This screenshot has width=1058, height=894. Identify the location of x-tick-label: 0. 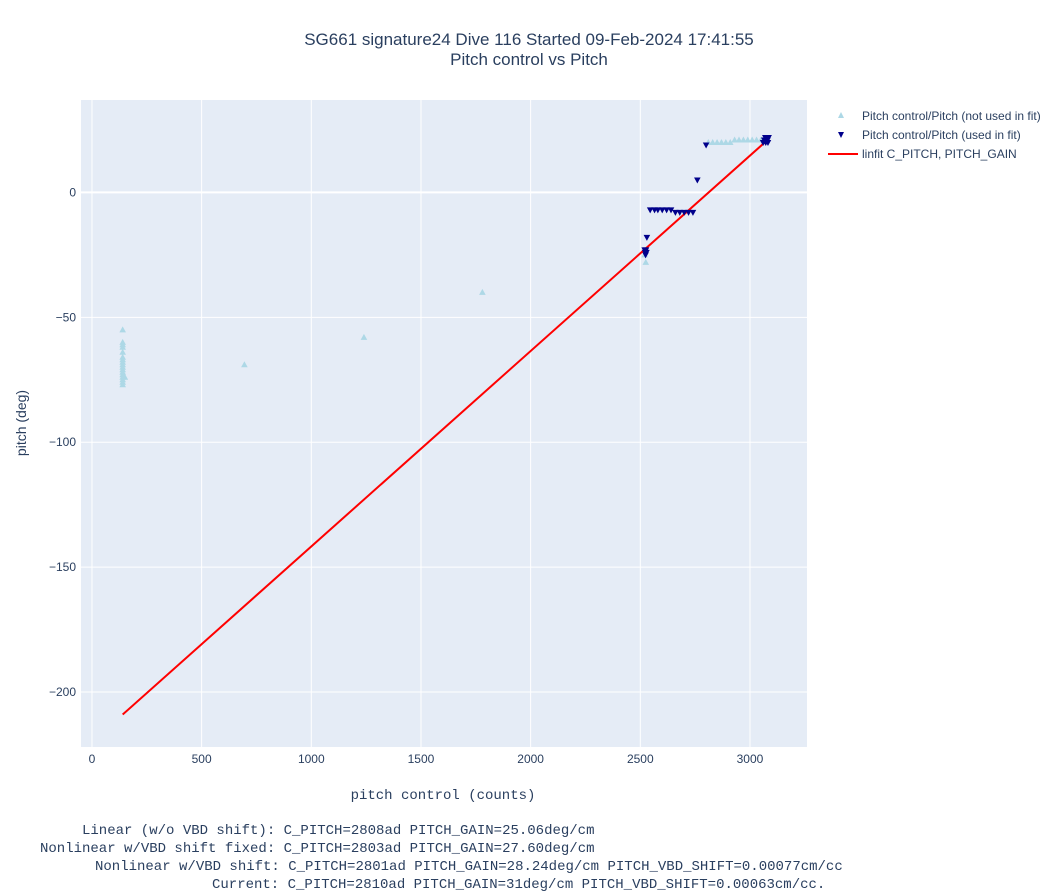
(92, 759).